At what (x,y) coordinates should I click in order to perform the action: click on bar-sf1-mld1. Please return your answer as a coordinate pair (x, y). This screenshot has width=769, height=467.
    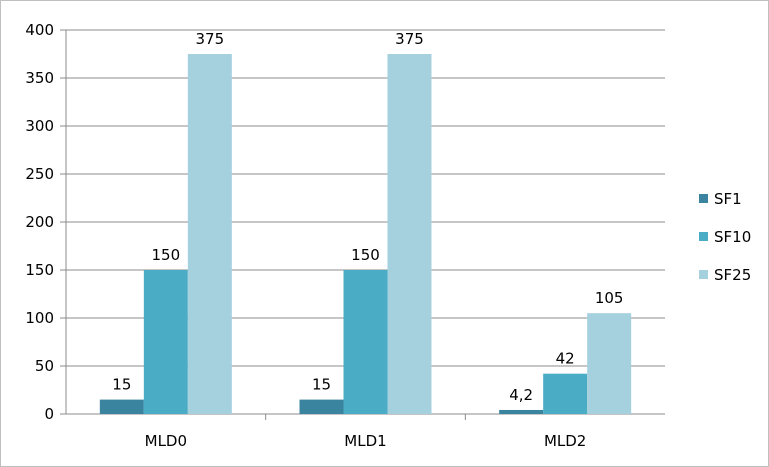
    Looking at the image, I should click on (321, 406).